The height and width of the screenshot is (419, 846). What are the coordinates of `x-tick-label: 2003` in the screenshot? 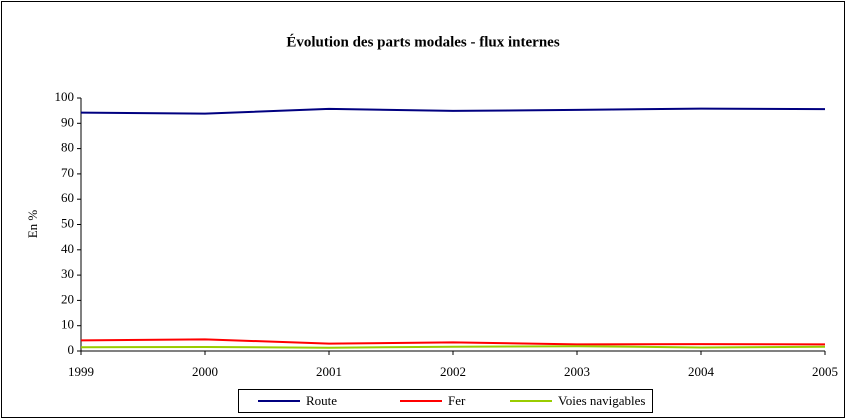 It's located at (577, 371).